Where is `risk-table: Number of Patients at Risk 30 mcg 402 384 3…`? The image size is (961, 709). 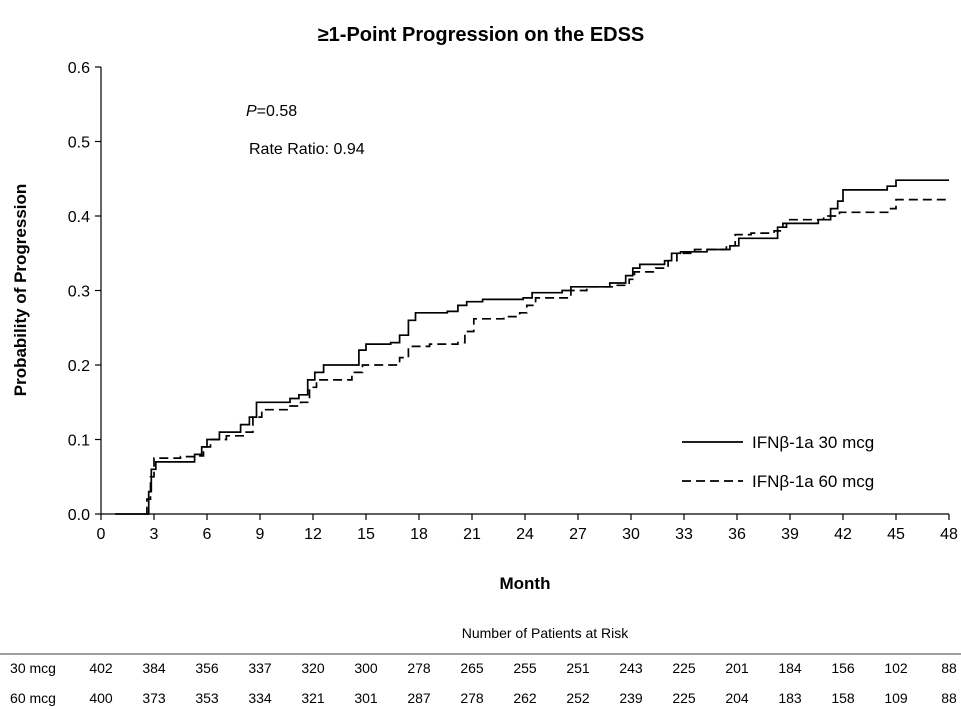
risk-table: Number of Patients at Risk 30 mcg 402 384 3… is located at coordinates (480, 665).